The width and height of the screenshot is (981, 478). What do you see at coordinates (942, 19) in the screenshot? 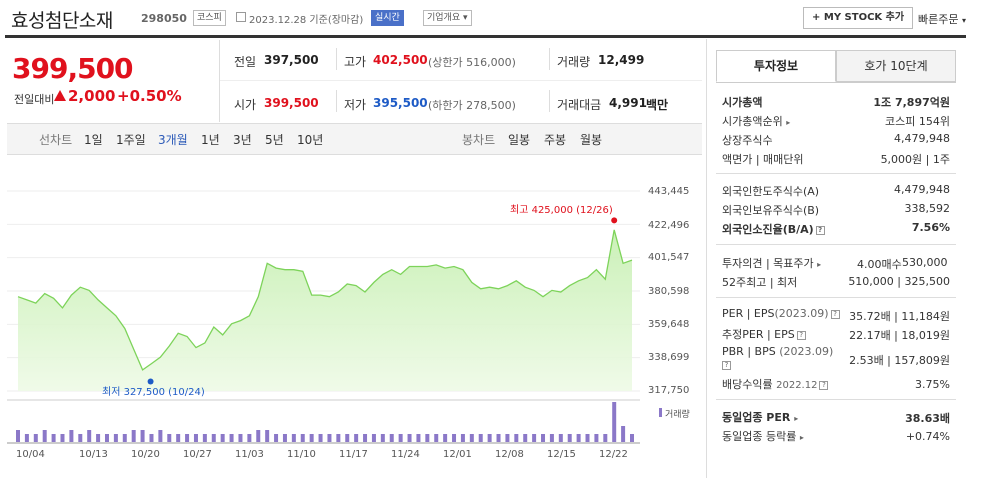
I see `quick-order-button: 빠른주문 ▾` at bounding box center [942, 19].